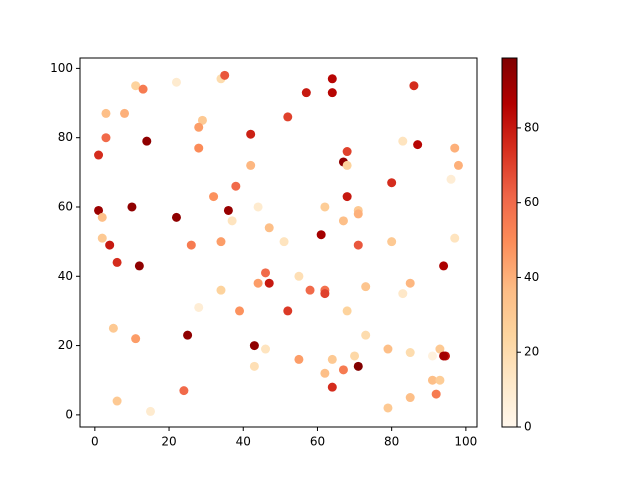  What do you see at coordinates (531, 127) in the screenshot?
I see `colorbar-tick-label: 80` at bounding box center [531, 127].